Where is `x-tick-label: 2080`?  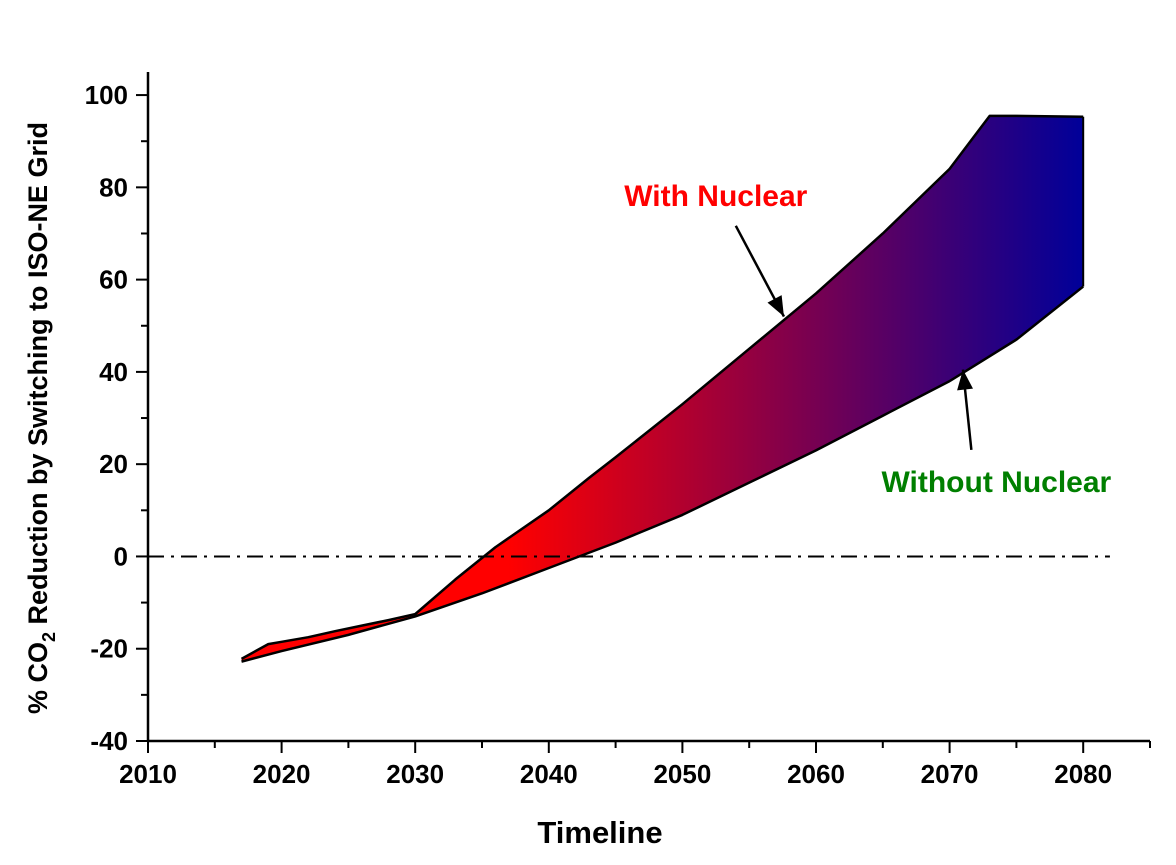 x-tick-label: 2080 is located at coordinates (1083, 774).